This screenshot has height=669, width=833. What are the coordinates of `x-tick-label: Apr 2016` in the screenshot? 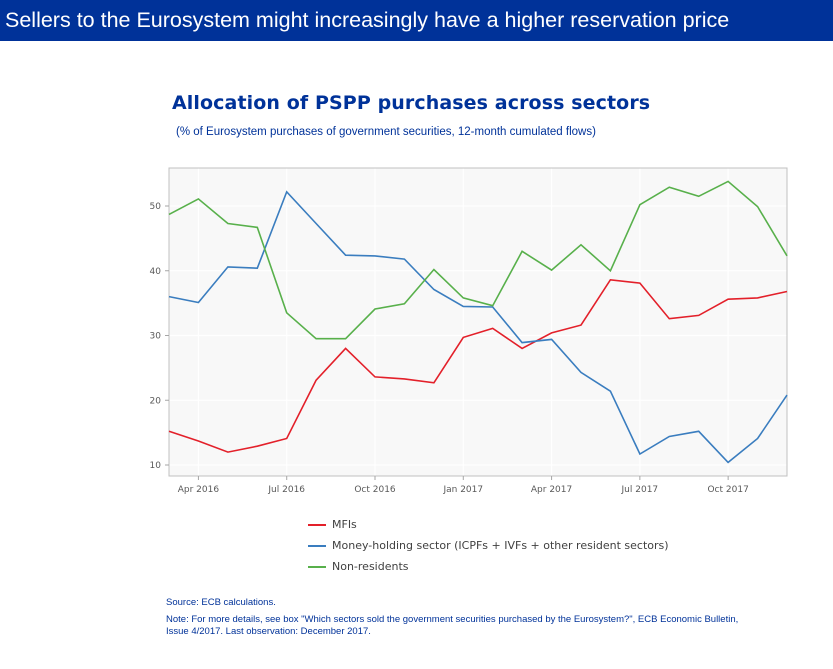 It's located at (199, 490).